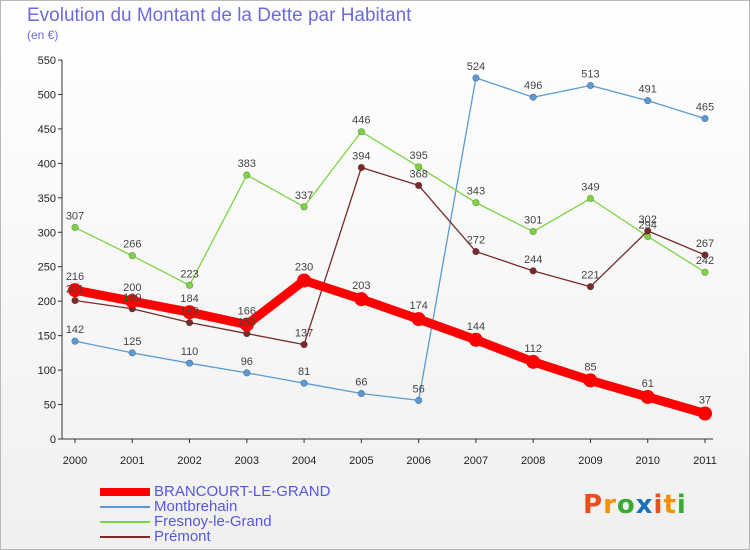  I want to click on x-tick-label: 2009, so click(590, 461).